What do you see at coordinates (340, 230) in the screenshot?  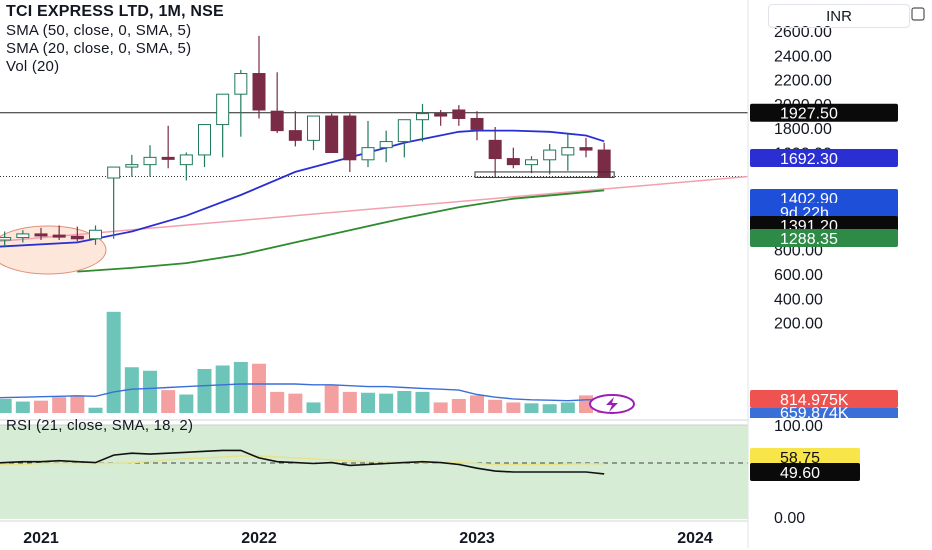 I see `sma50-line` at bounding box center [340, 230].